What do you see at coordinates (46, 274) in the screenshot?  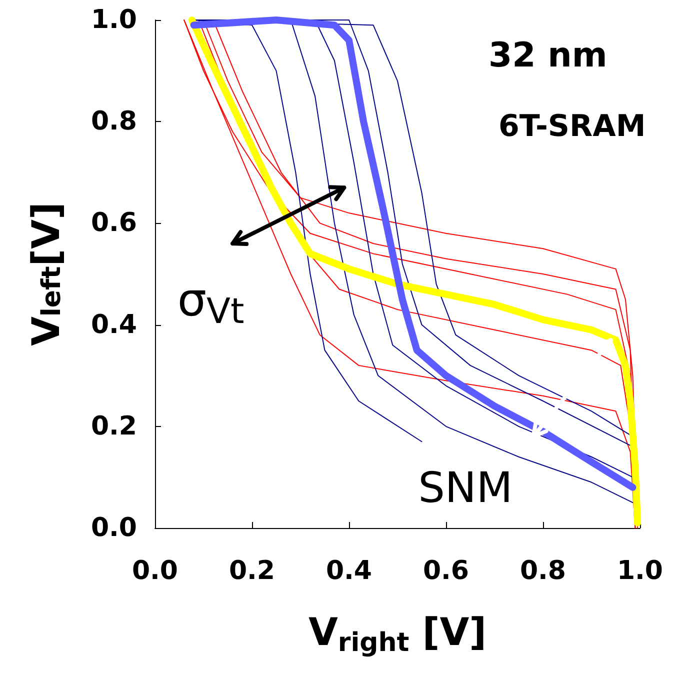 I see `y-axis-title: Vleft[V]` at bounding box center [46, 274].